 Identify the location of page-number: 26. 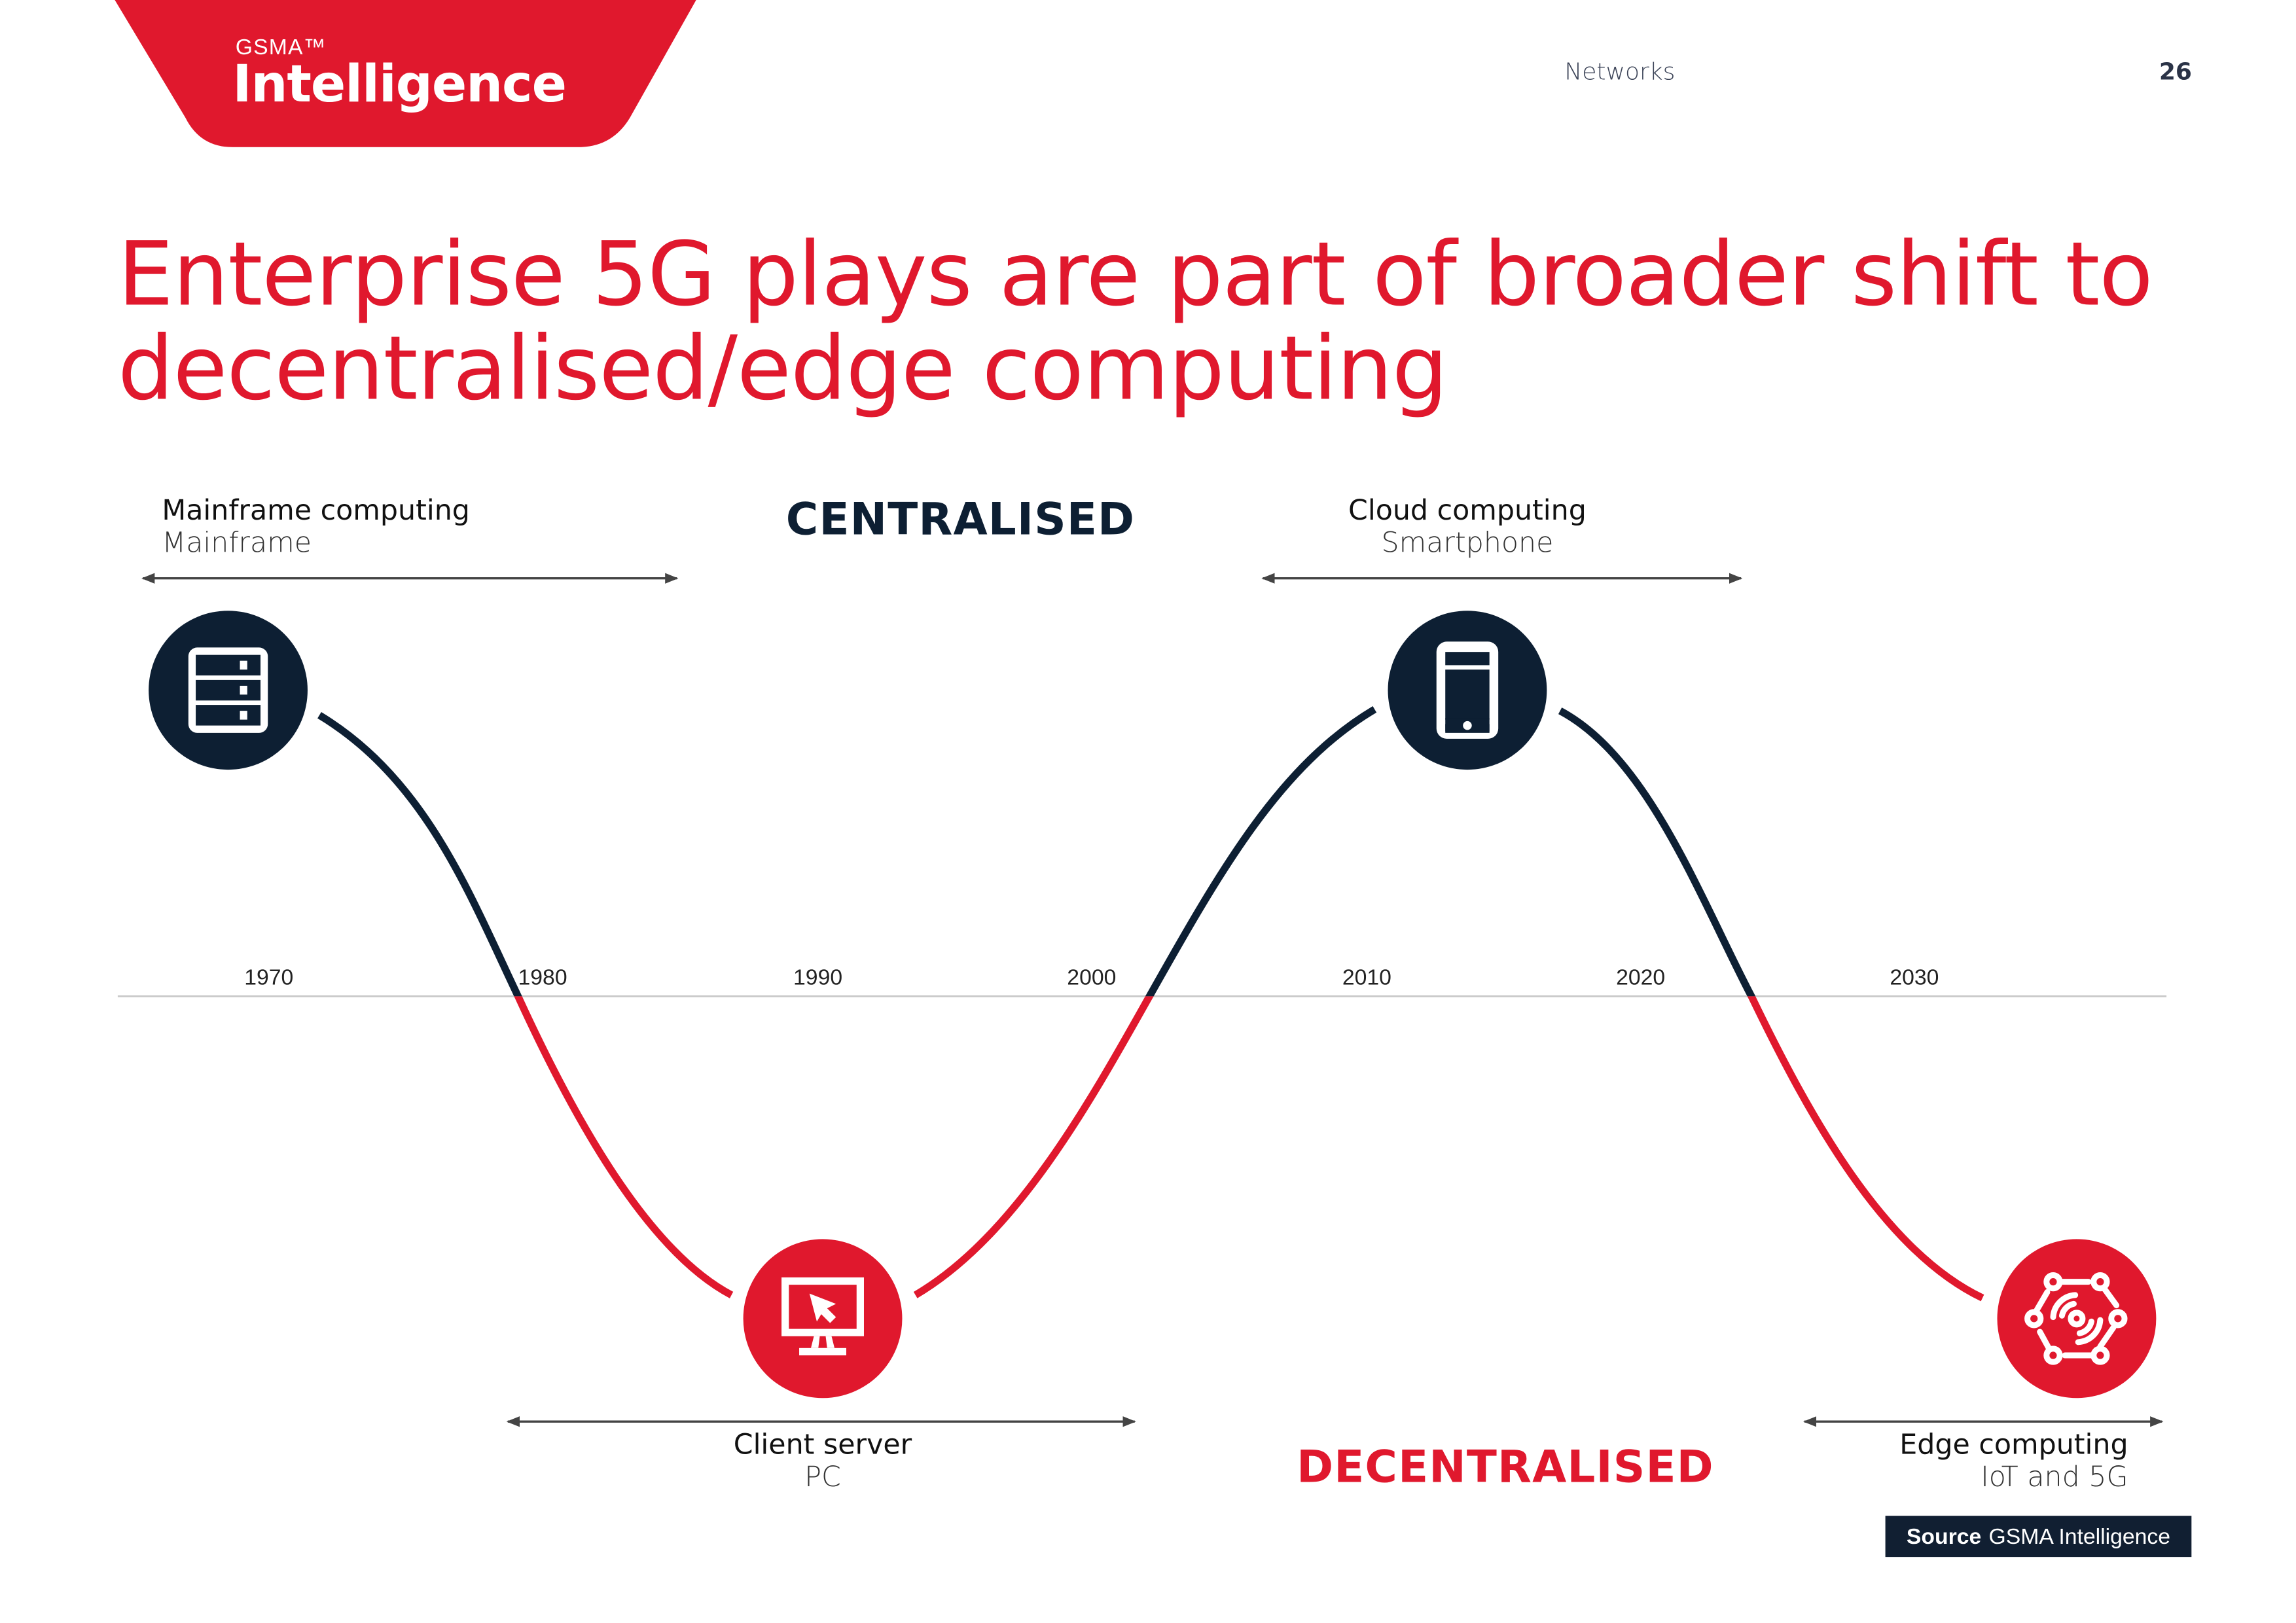
(2175, 71).